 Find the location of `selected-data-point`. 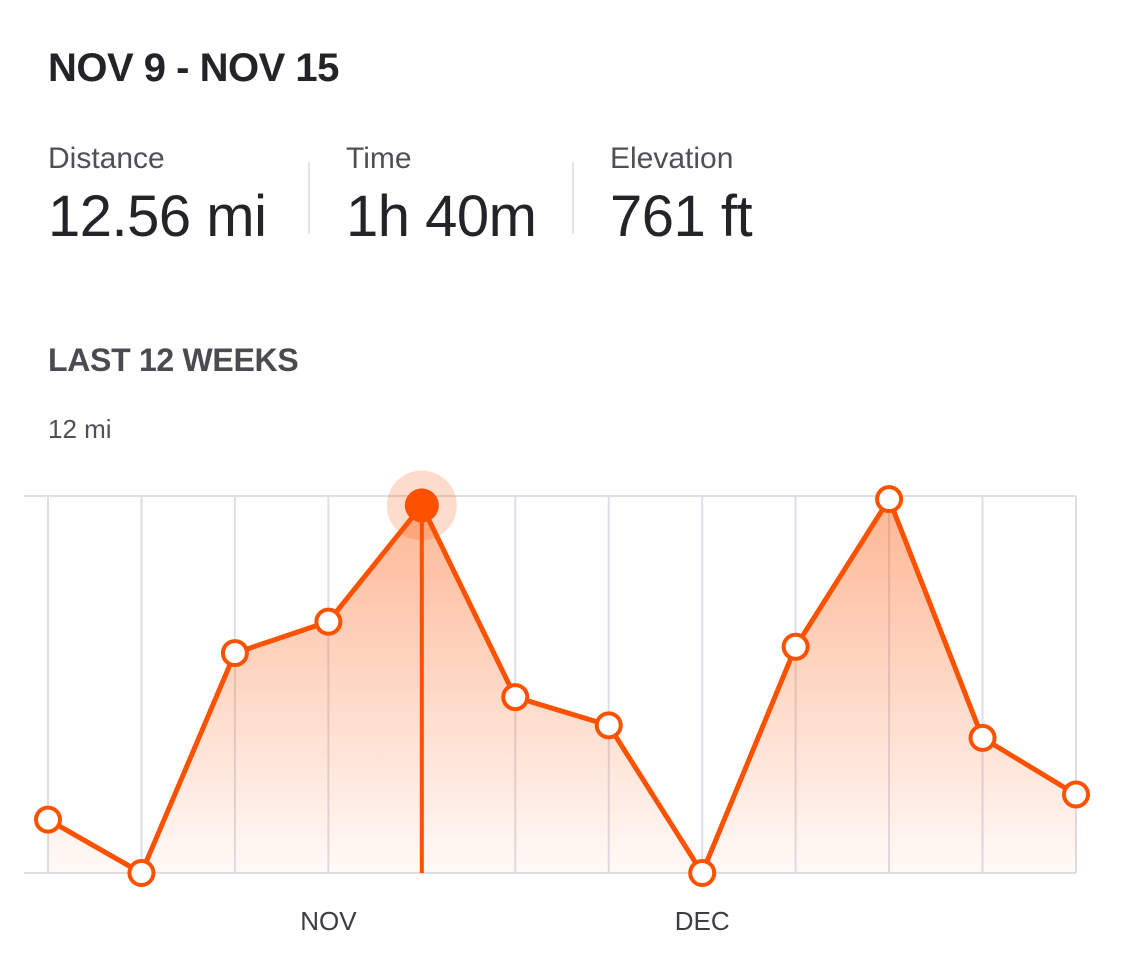

selected-data-point is located at coordinates (421, 505).